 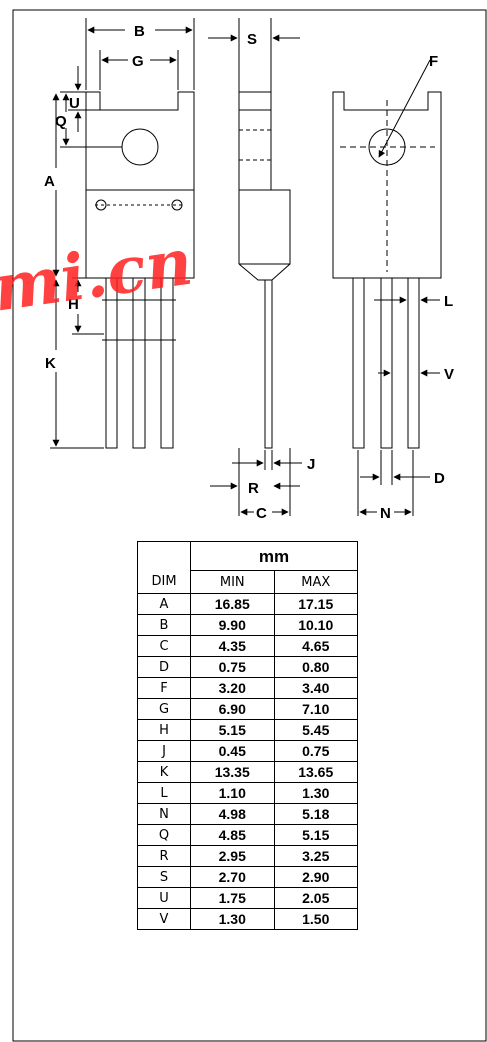 I want to click on table-cell-min: 1.10, so click(x=232, y=793).